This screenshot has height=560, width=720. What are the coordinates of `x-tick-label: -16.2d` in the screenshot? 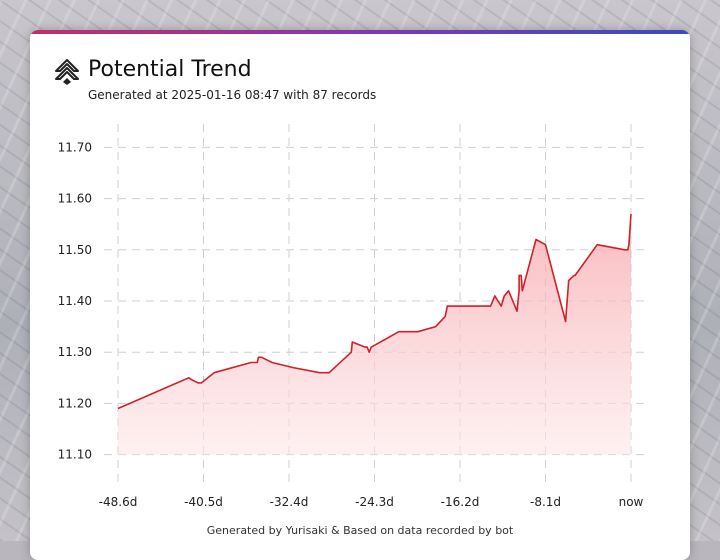 It's located at (460, 502).